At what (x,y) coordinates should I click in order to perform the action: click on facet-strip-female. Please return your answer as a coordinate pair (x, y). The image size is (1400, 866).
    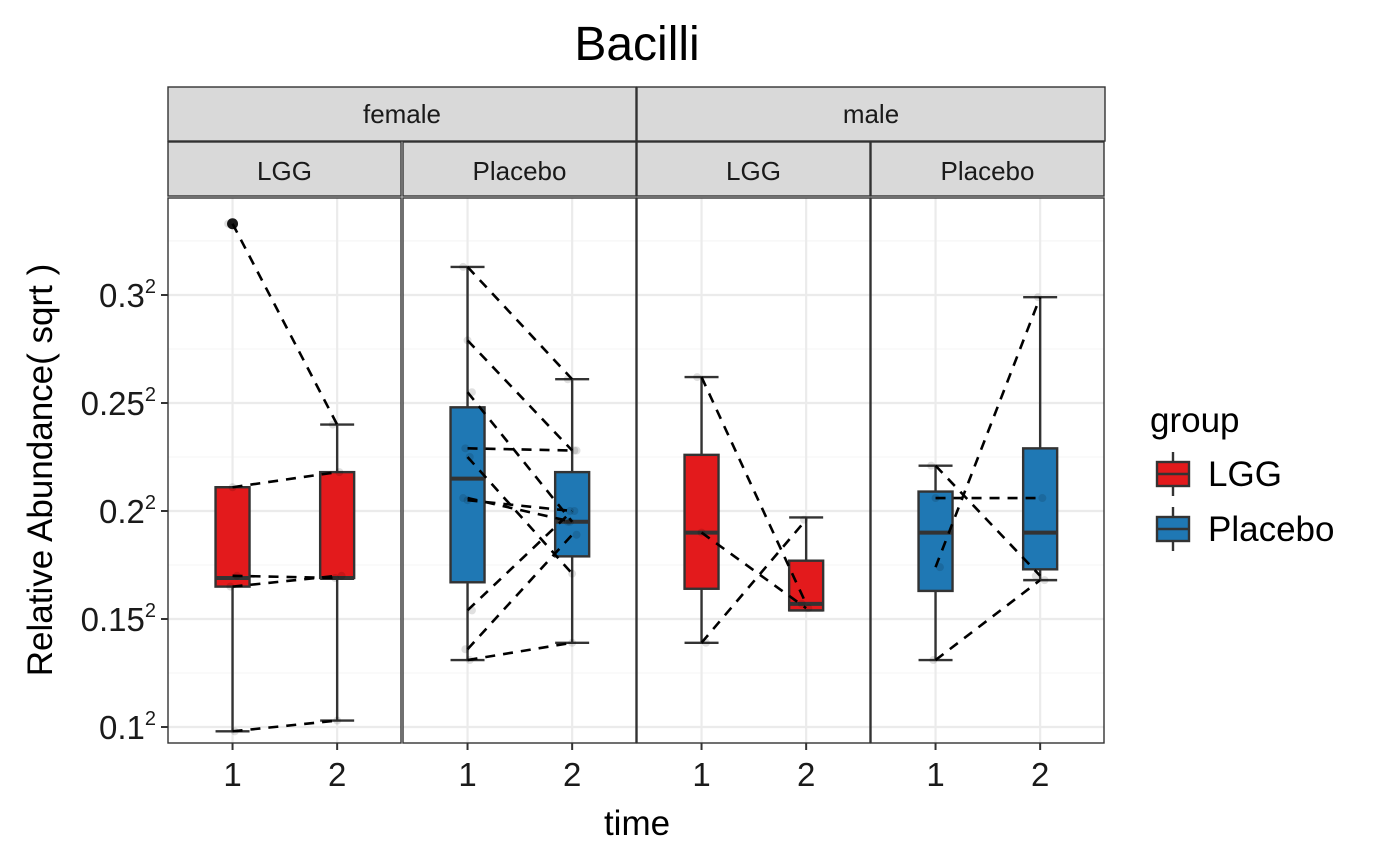
    Looking at the image, I should click on (402, 114).